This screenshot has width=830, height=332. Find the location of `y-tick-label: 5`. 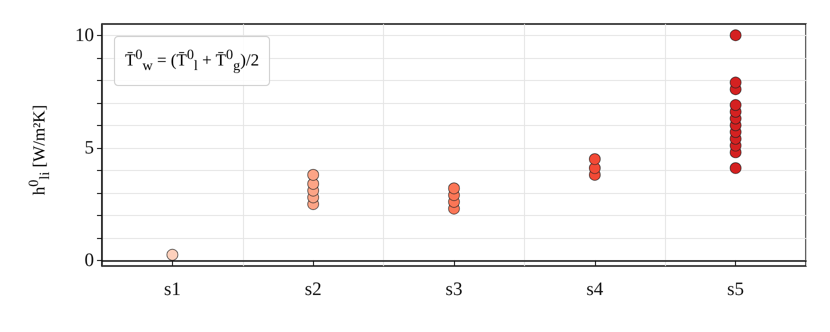

y-tick-label: 5 is located at coordinates (89, 147).